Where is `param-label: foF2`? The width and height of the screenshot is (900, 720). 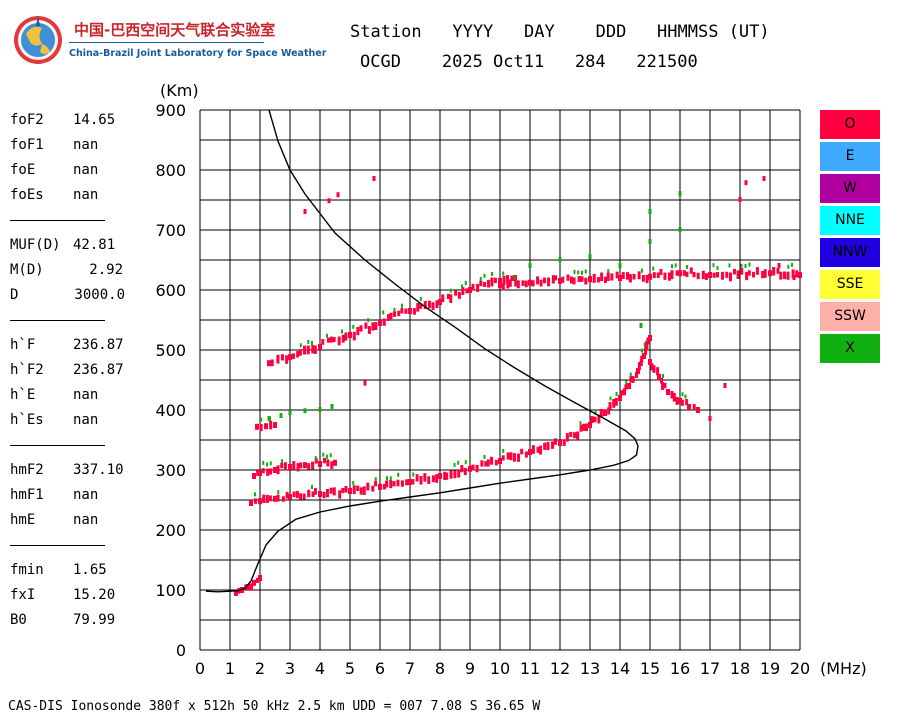 param-label: foF2 is located at coordinates (27, 120).